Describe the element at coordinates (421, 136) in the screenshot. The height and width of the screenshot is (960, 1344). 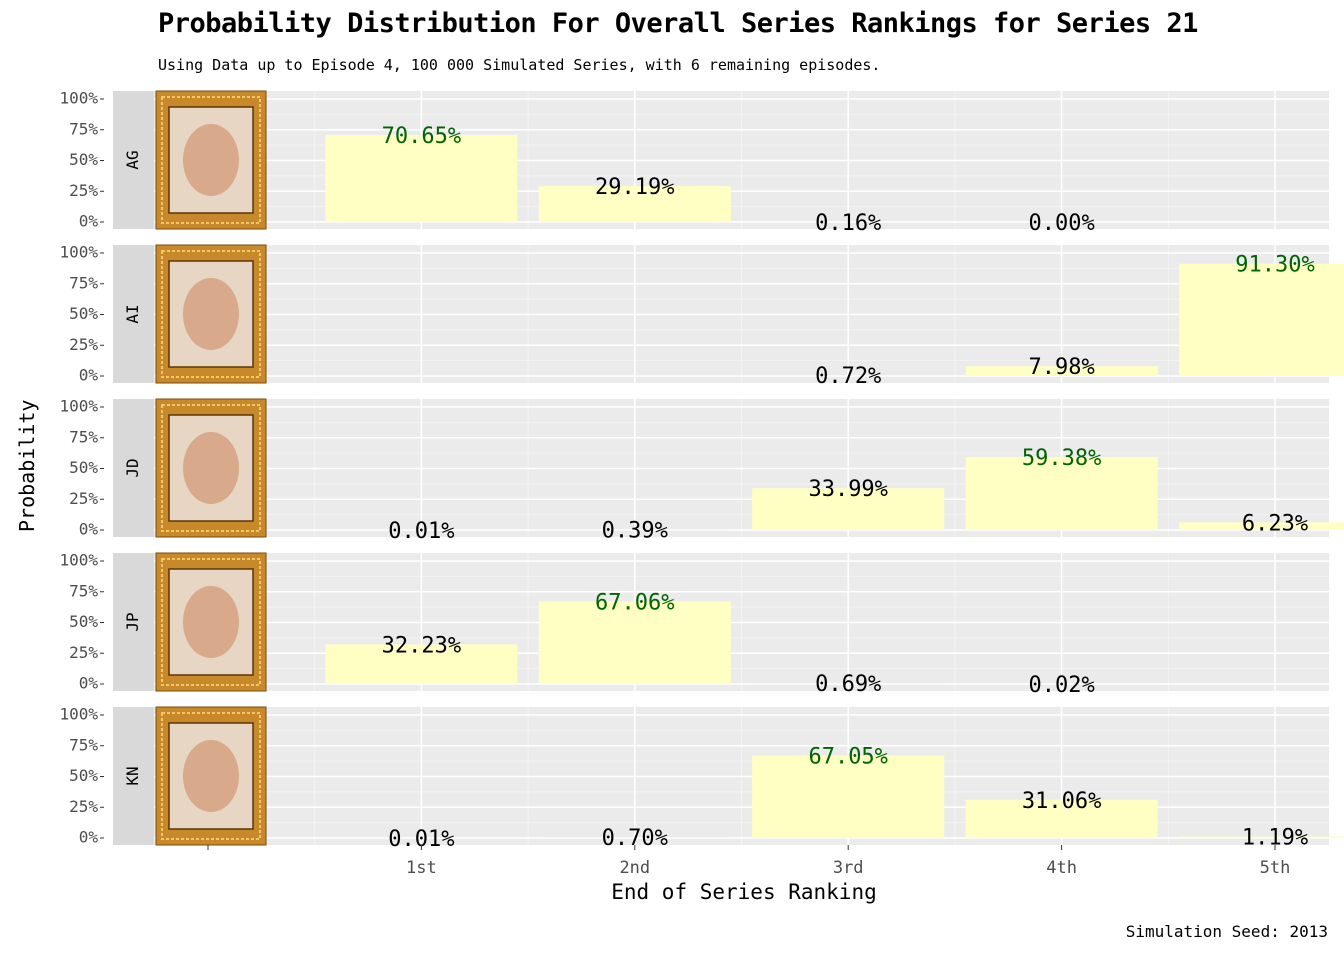
I see `bar-value-label: 70.65%` at that location.